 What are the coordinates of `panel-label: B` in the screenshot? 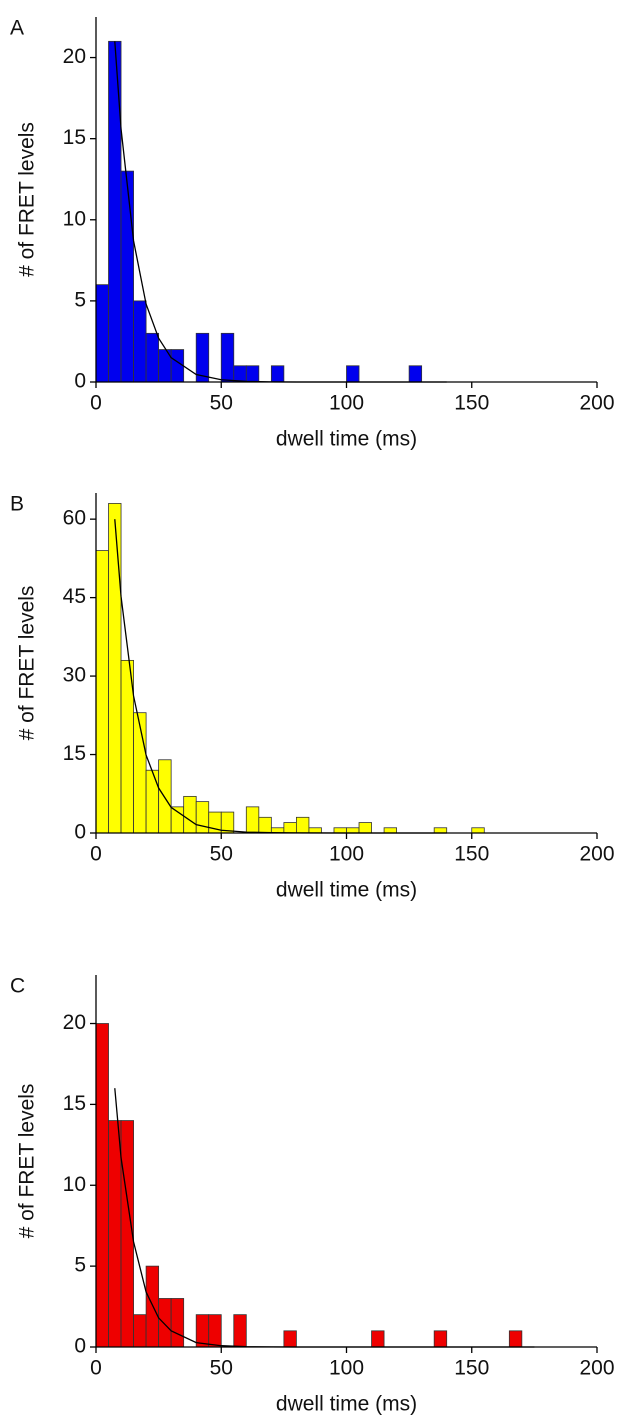 It's located at (17, 504).